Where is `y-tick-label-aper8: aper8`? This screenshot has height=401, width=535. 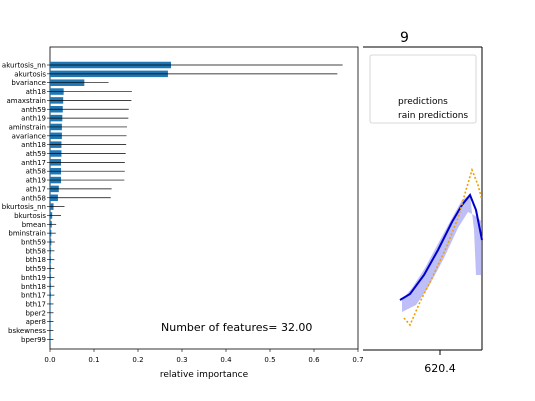 y-tick-label-aper8: aper8 is located at coordinates (36, 322).